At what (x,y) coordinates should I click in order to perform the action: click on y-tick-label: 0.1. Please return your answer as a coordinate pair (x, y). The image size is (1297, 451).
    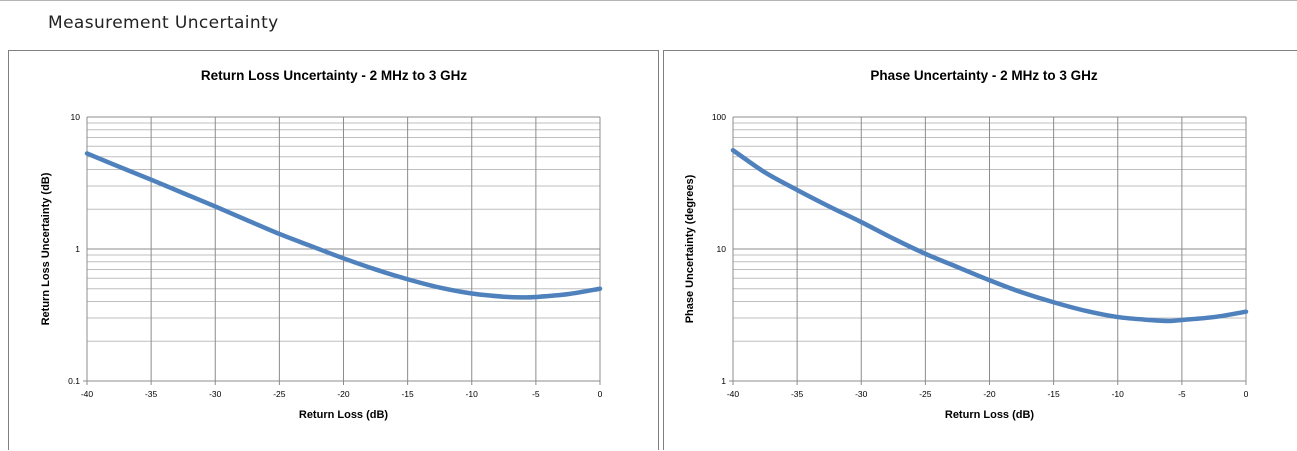
    Looking at the image, I should click on (74, 381).